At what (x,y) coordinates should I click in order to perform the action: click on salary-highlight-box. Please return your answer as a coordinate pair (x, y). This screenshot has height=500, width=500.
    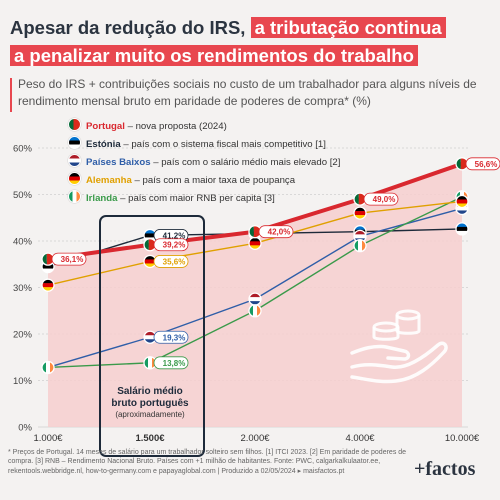
    Looking at the image, I should click on (152, 336).